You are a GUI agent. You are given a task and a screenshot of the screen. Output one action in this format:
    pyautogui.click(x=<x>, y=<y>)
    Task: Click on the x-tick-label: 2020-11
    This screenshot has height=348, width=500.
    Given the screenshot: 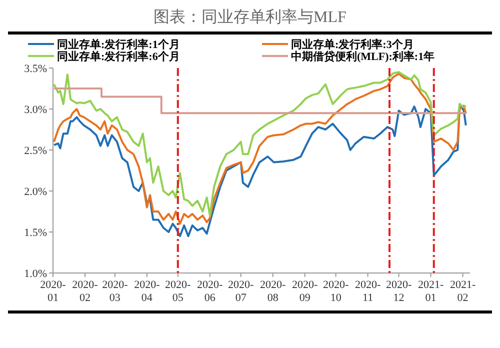 What is the action you would take?
    pyautogui.click(x=367, y=291)
    